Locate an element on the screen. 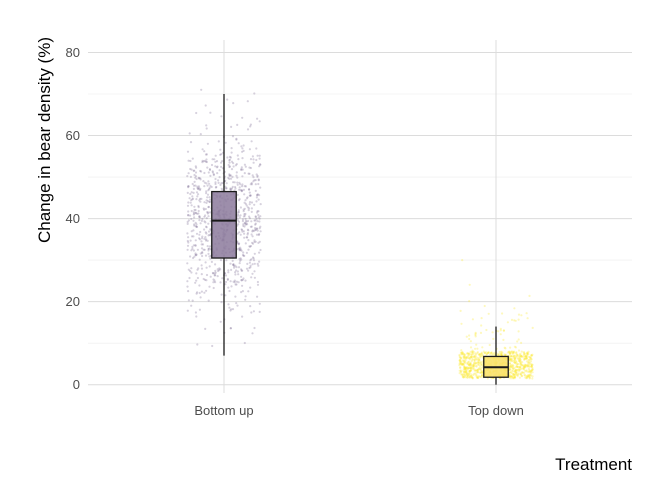  y-tick-label: 20 is located at coordinates (73, 301).